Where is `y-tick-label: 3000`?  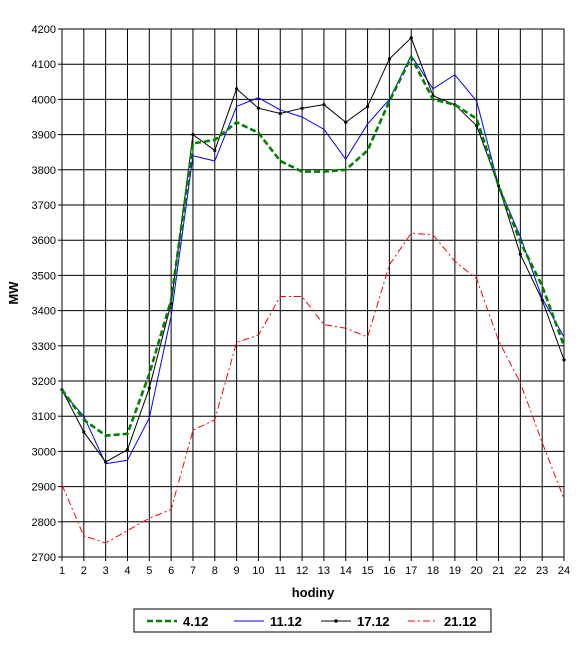
y-tick-label: 3000 is located at coordinates (44, 452).